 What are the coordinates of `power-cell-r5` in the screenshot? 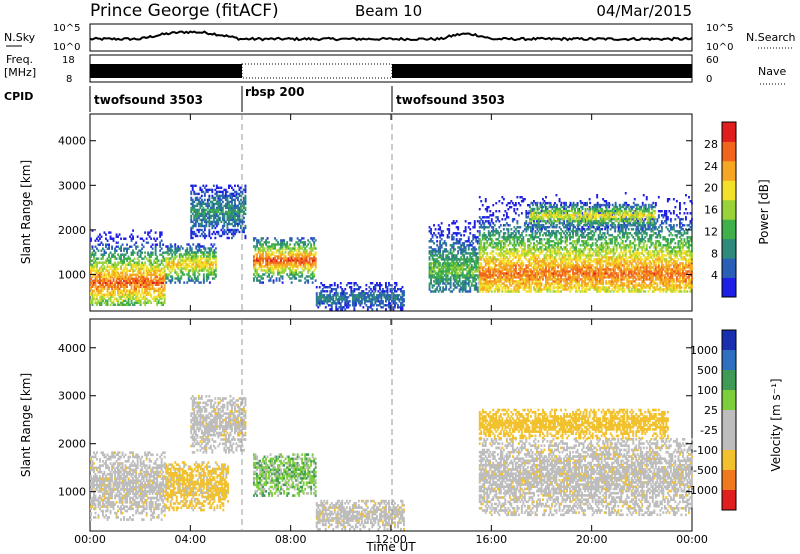 It's located at (431, 277).